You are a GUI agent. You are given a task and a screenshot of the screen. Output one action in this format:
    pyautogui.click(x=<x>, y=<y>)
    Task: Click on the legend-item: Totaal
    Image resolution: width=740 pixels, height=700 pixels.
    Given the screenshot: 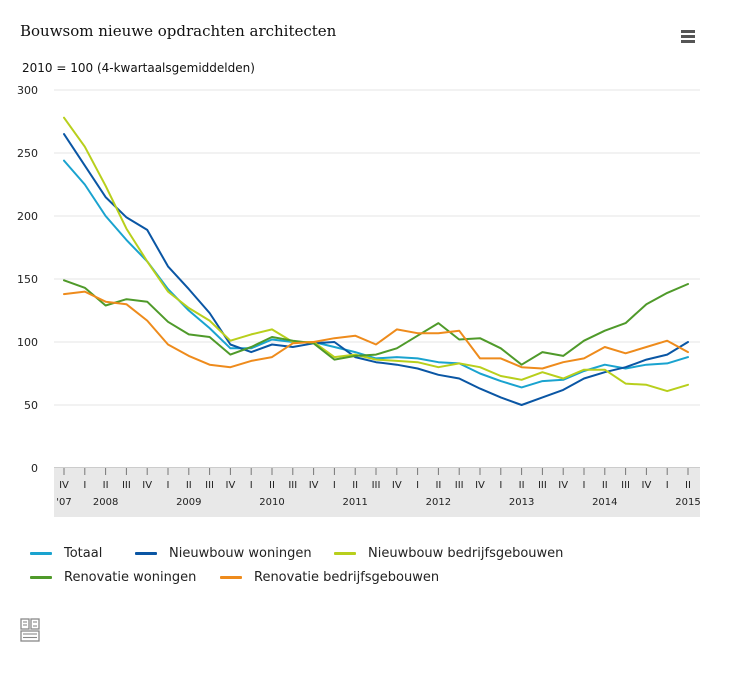 What is the action you would take?
    pyautogui.click(x=66, y=553)
    